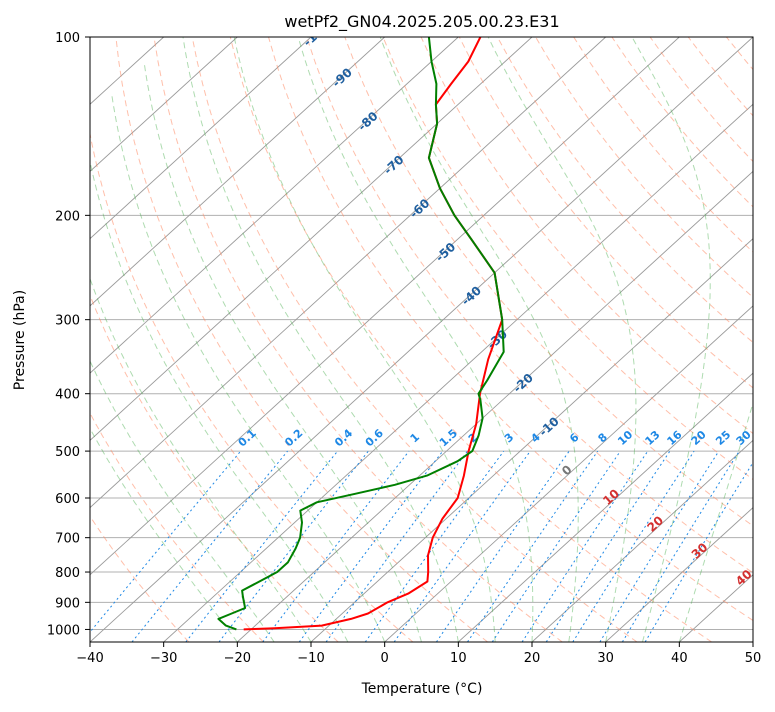  What do you see at coordinates (20, 340) in the screenshot?
I see `y-axis-label: Pressure (hPa)` at bounding box center [20, 340].